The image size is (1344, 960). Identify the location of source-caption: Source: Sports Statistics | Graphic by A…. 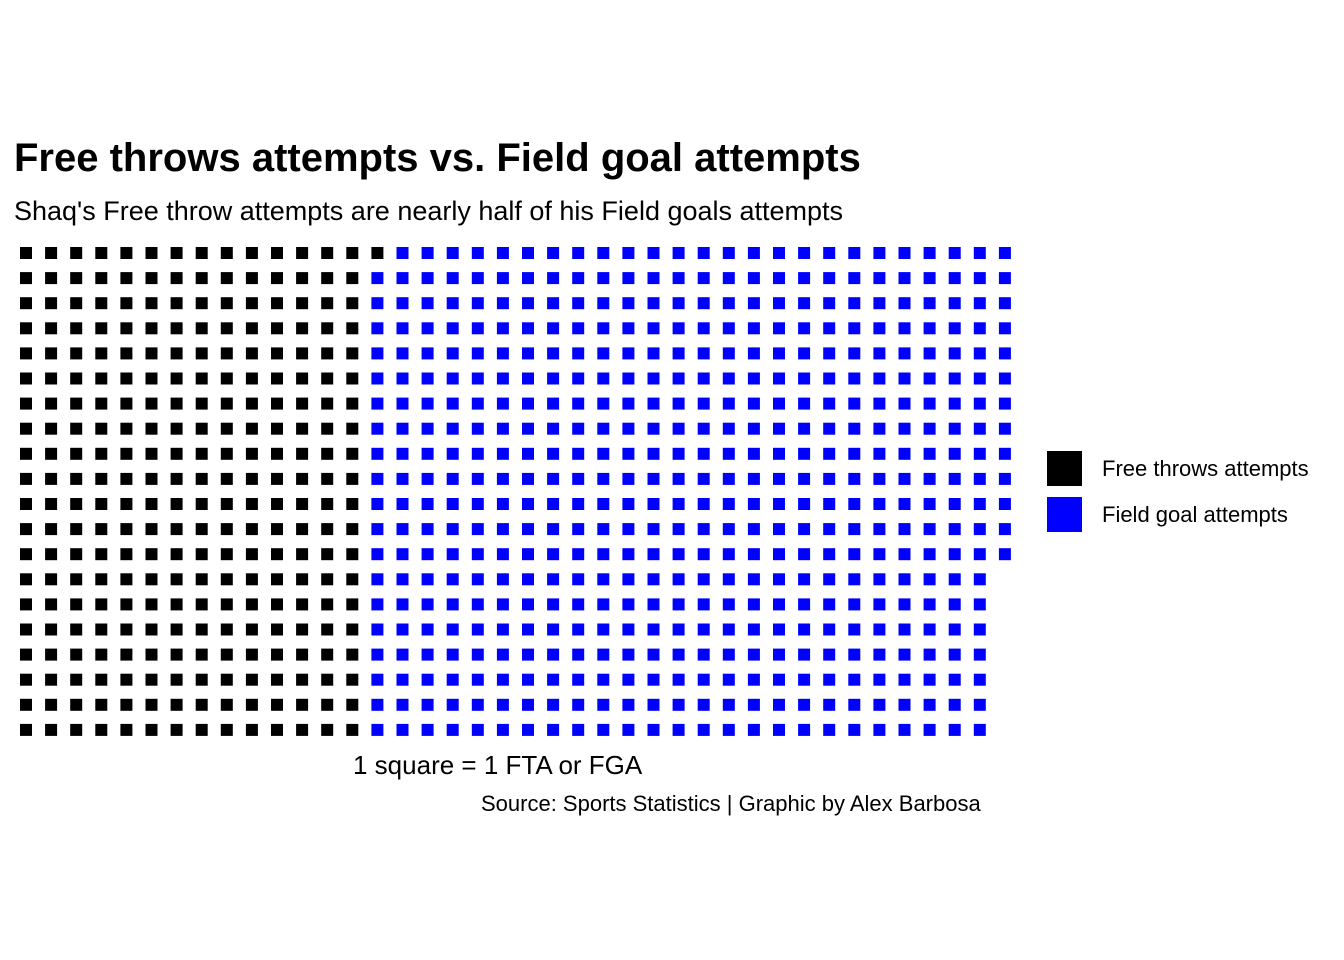
(731, 803).